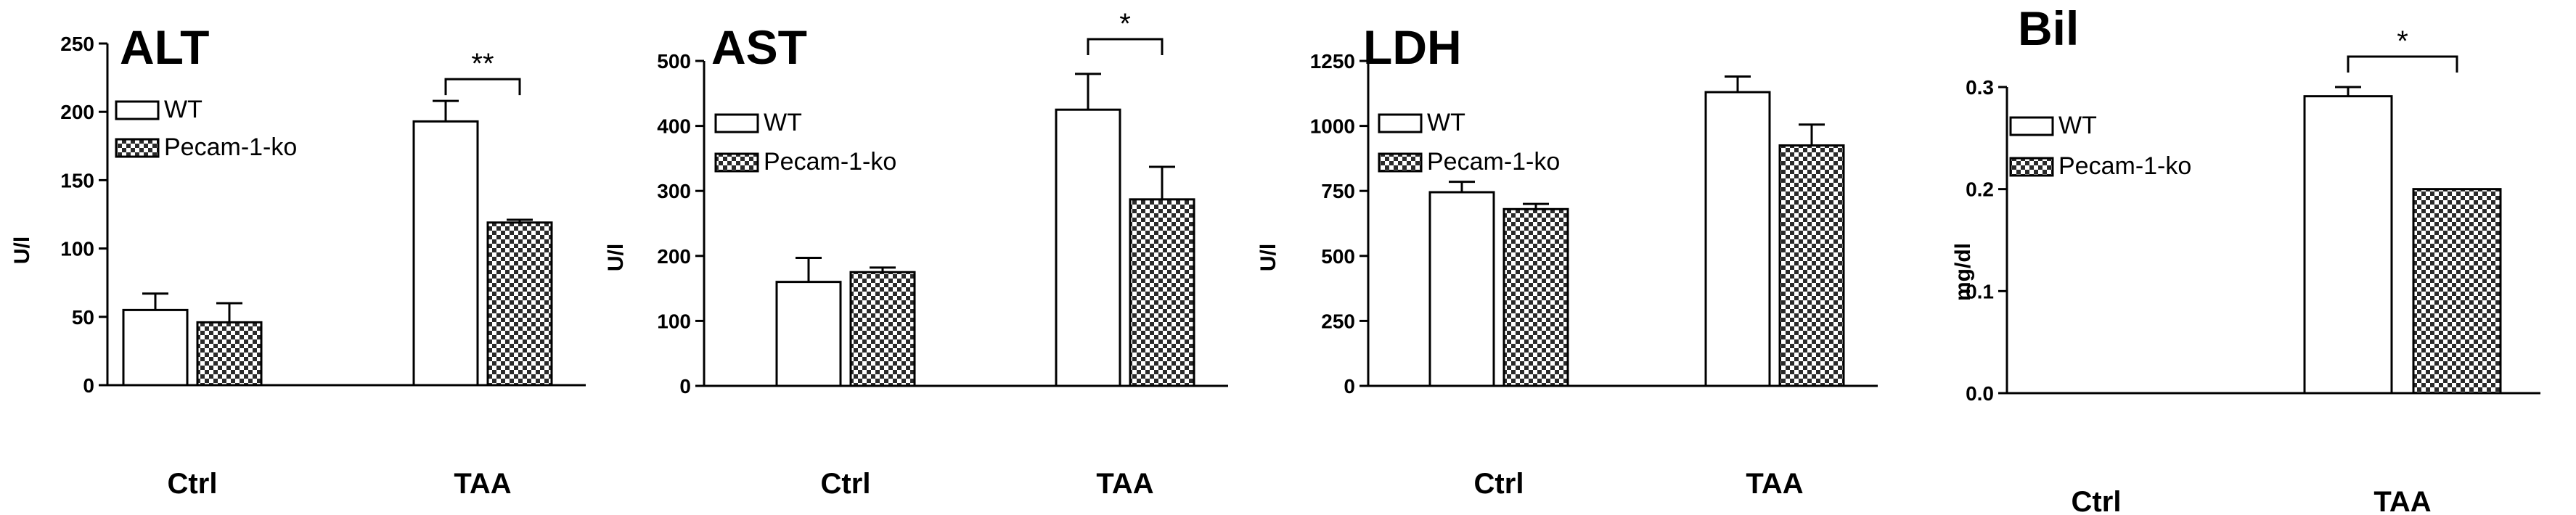  Describe the element at coordinates (164, 47) in the screenshot. I see `chart-title: ALT` at that location.